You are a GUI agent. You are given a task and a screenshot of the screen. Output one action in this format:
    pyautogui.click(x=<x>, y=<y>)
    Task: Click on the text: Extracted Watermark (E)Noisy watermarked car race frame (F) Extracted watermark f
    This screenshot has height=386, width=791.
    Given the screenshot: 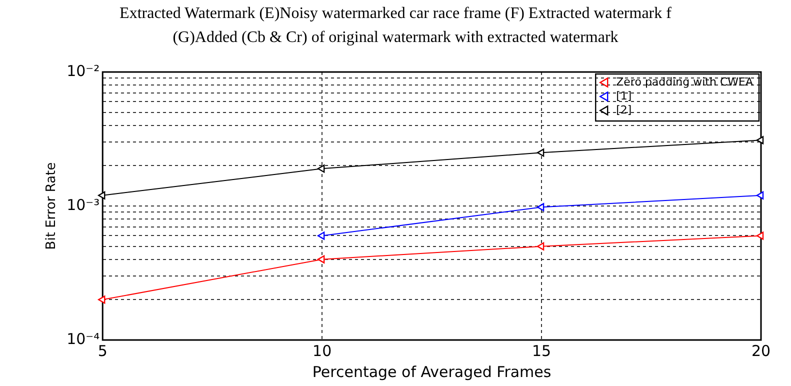 What is the action you would take?
    pyautogui.click(x=395, y=14)
    